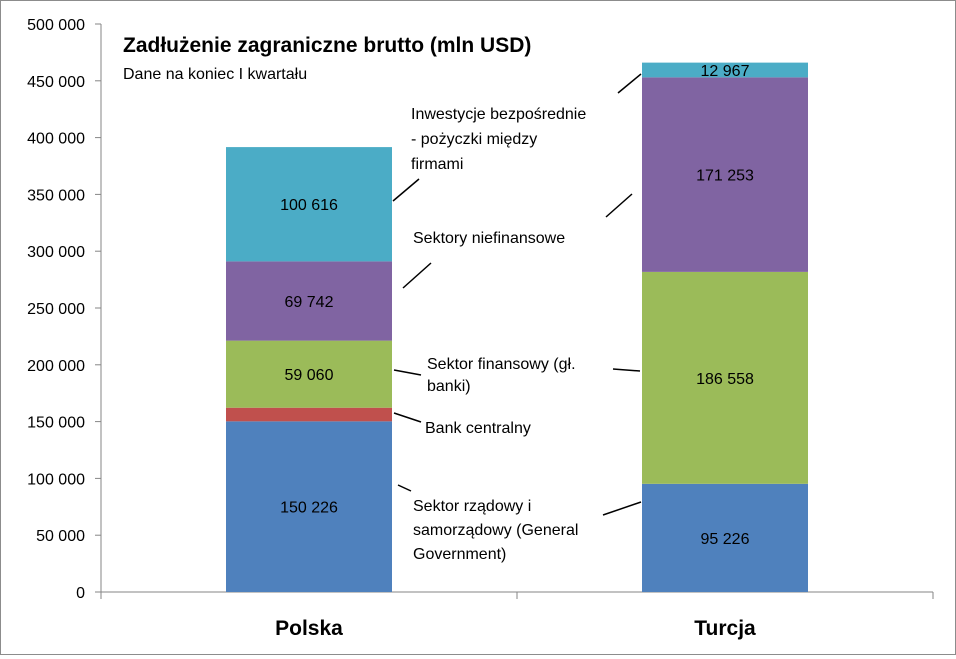 The width and height of the screenshot is (956, 659). What do you see at coordinates (56, 479) in the screenshot?
I see `y-tick-label: 100 000` at bounding box center [56, 479].